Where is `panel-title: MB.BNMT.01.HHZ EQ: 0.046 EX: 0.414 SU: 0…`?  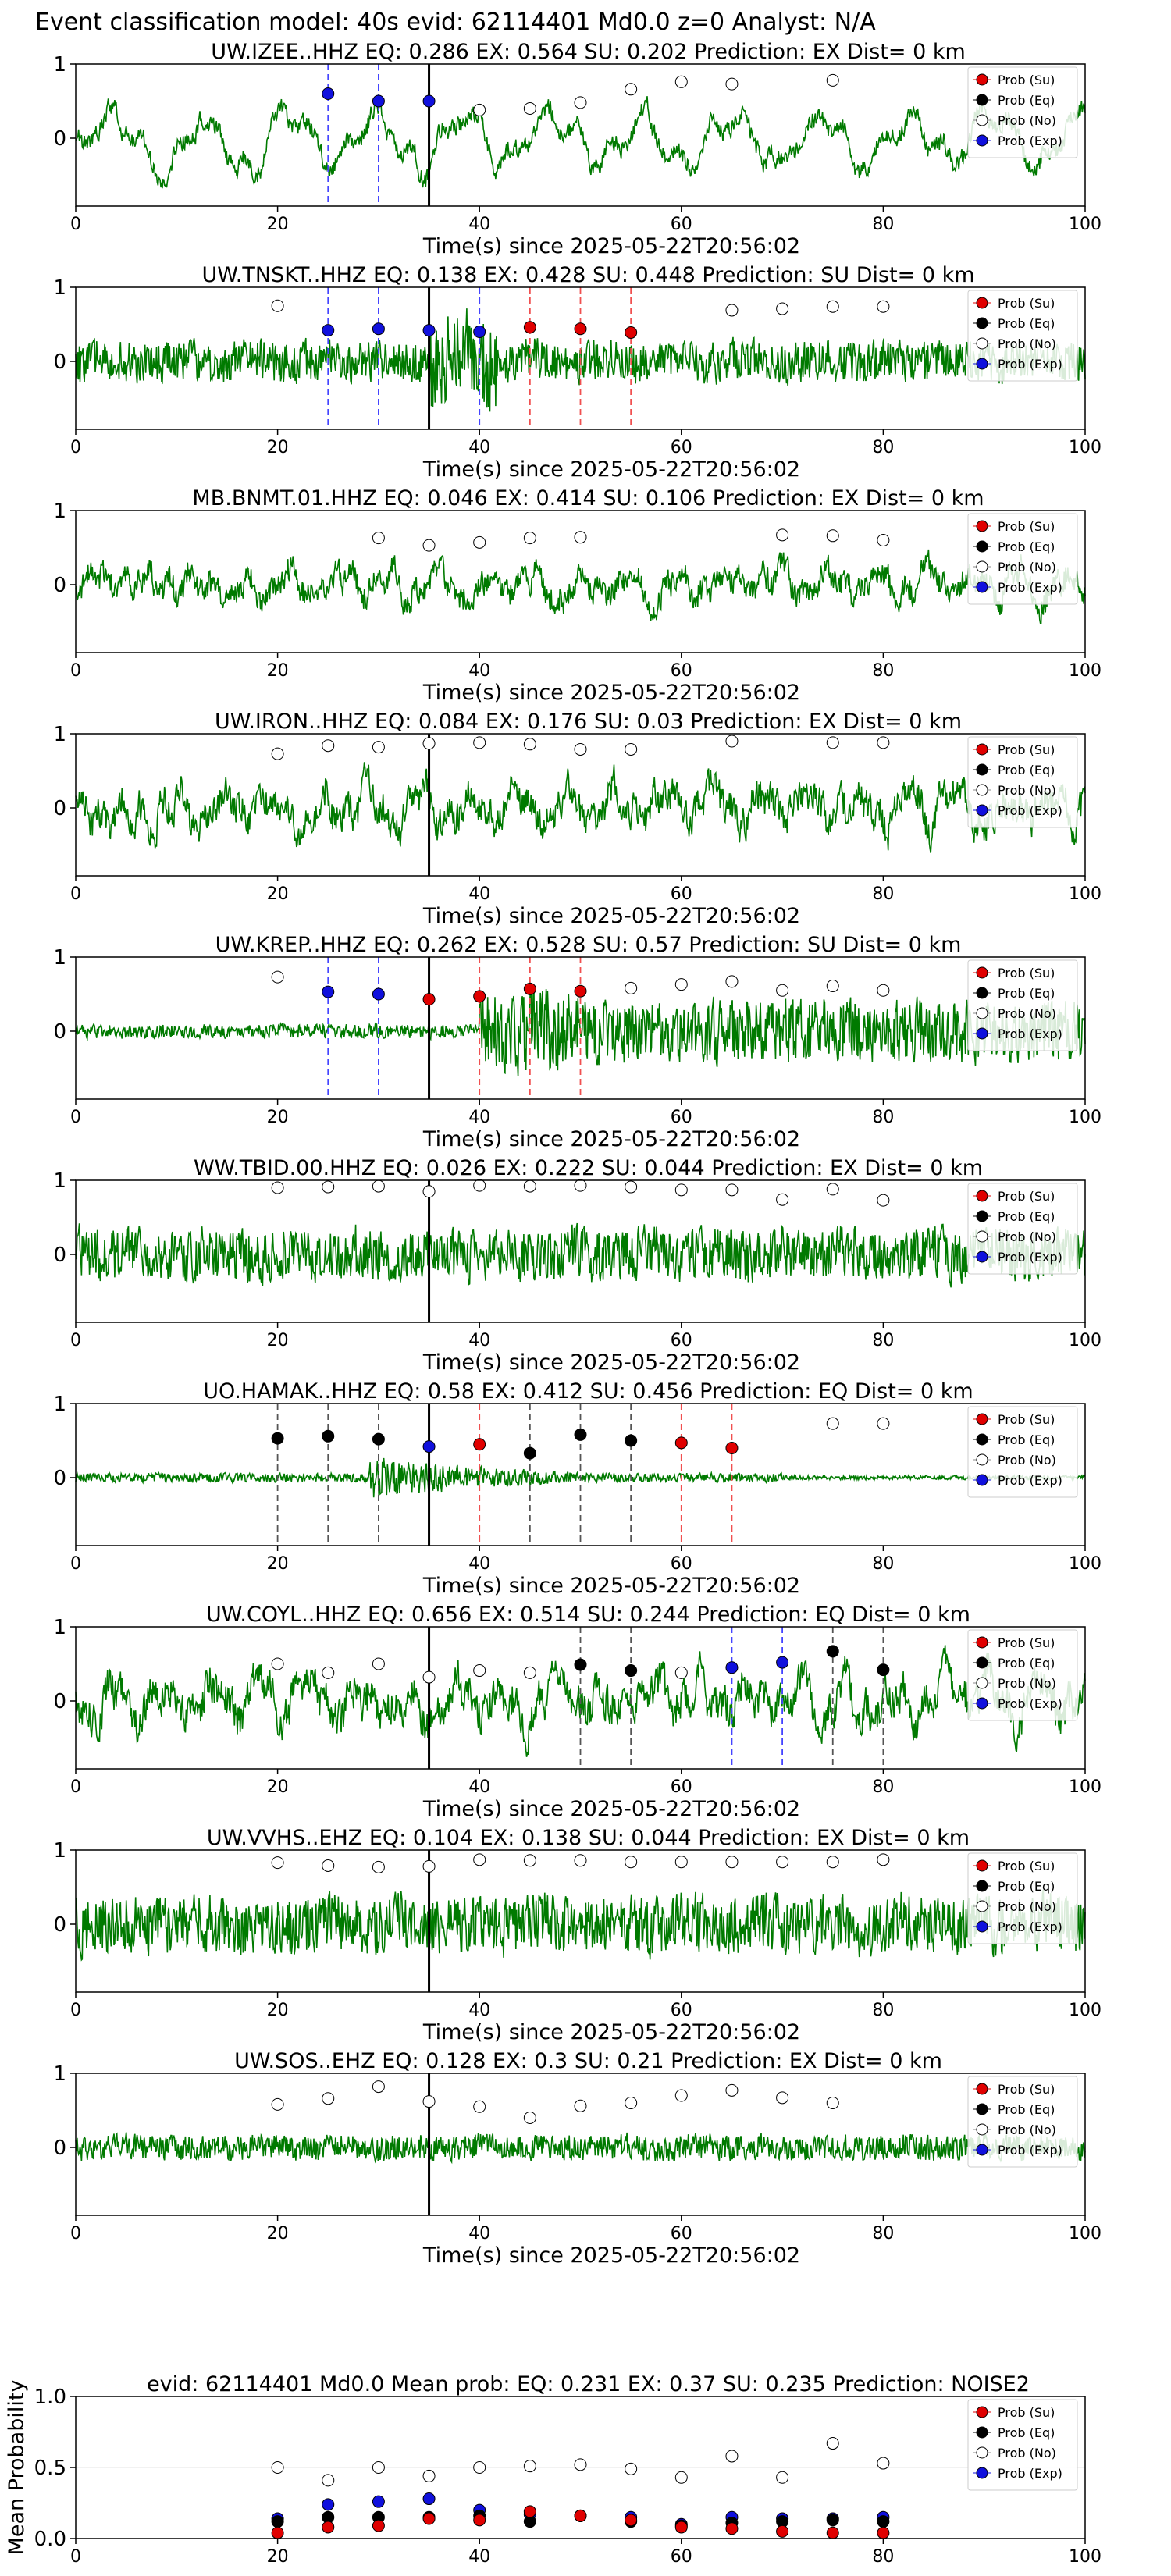
panel-title: MB.BNMT.01.HHZ EQ: 0.046 EX: 0.414 SU: 0… is located at coordinates (588, 498).